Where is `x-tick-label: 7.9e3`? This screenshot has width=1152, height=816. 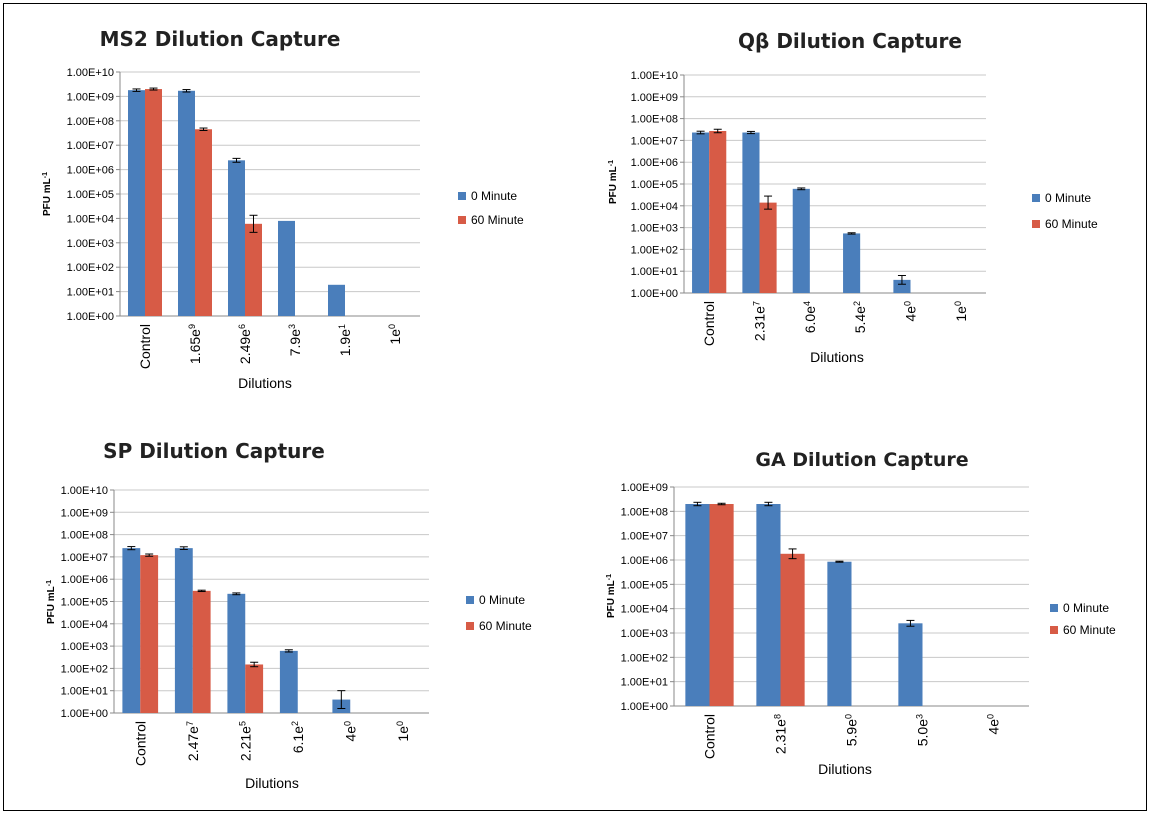
x-tick-label: 7.9e3 is located at coordinates (295, 340).